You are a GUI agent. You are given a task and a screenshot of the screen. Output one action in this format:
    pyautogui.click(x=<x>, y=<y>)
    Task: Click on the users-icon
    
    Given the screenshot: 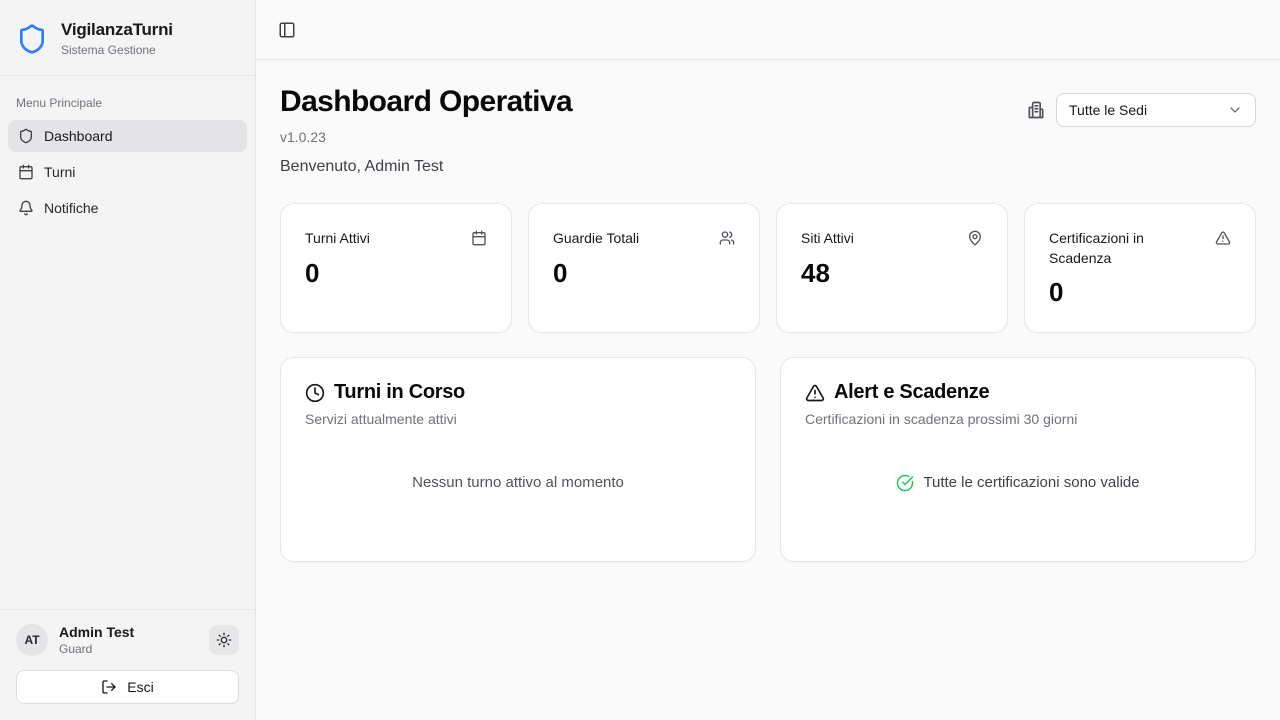 What is the action you would take?
    pyautogui.click(x=727, y=238)
    